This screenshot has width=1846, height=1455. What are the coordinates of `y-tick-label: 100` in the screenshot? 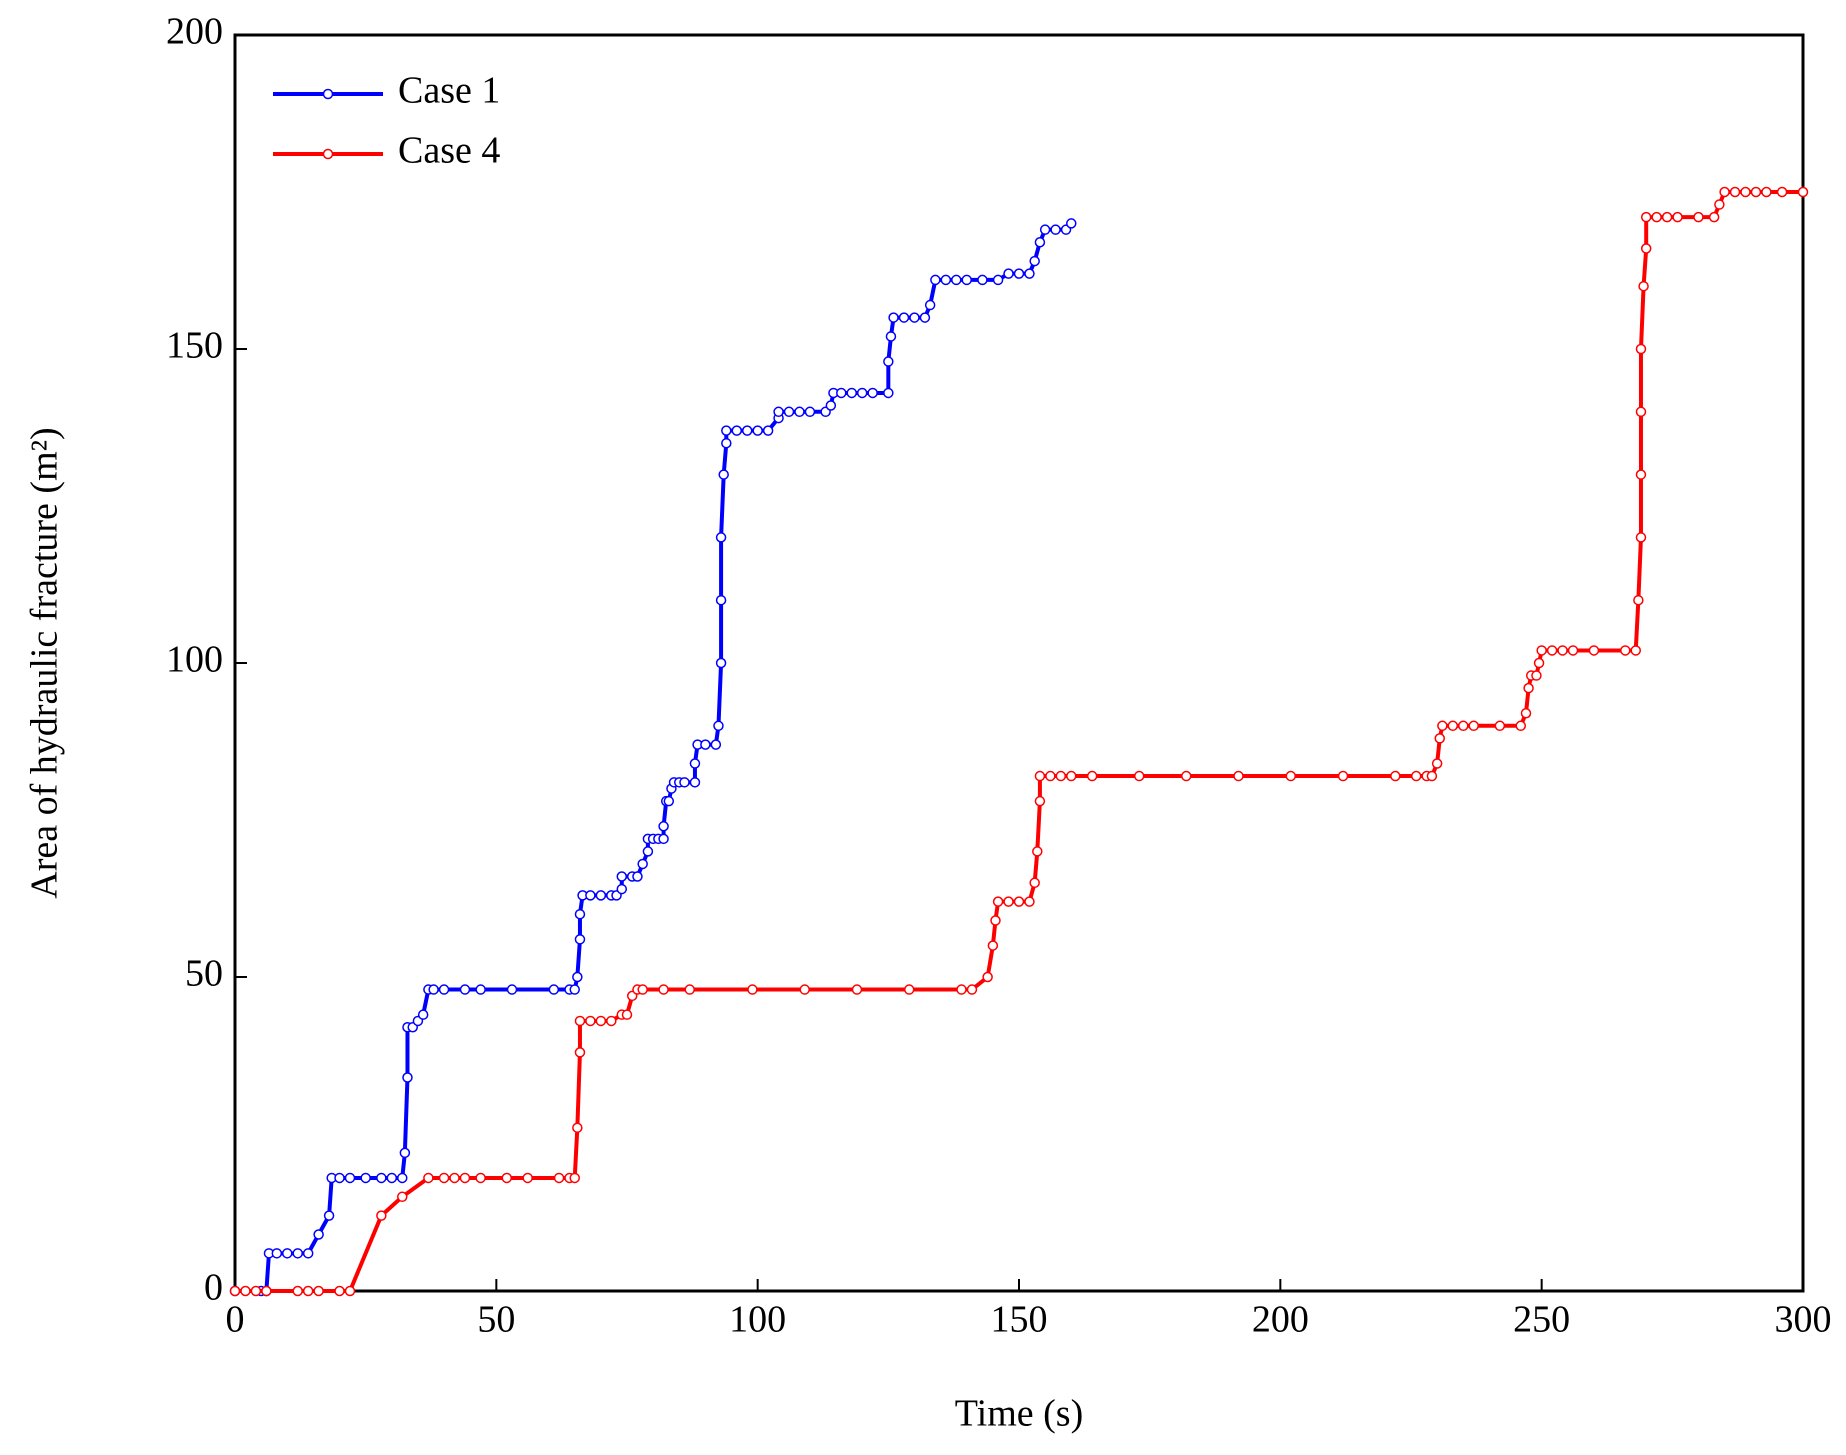 It's located at (194, 660).